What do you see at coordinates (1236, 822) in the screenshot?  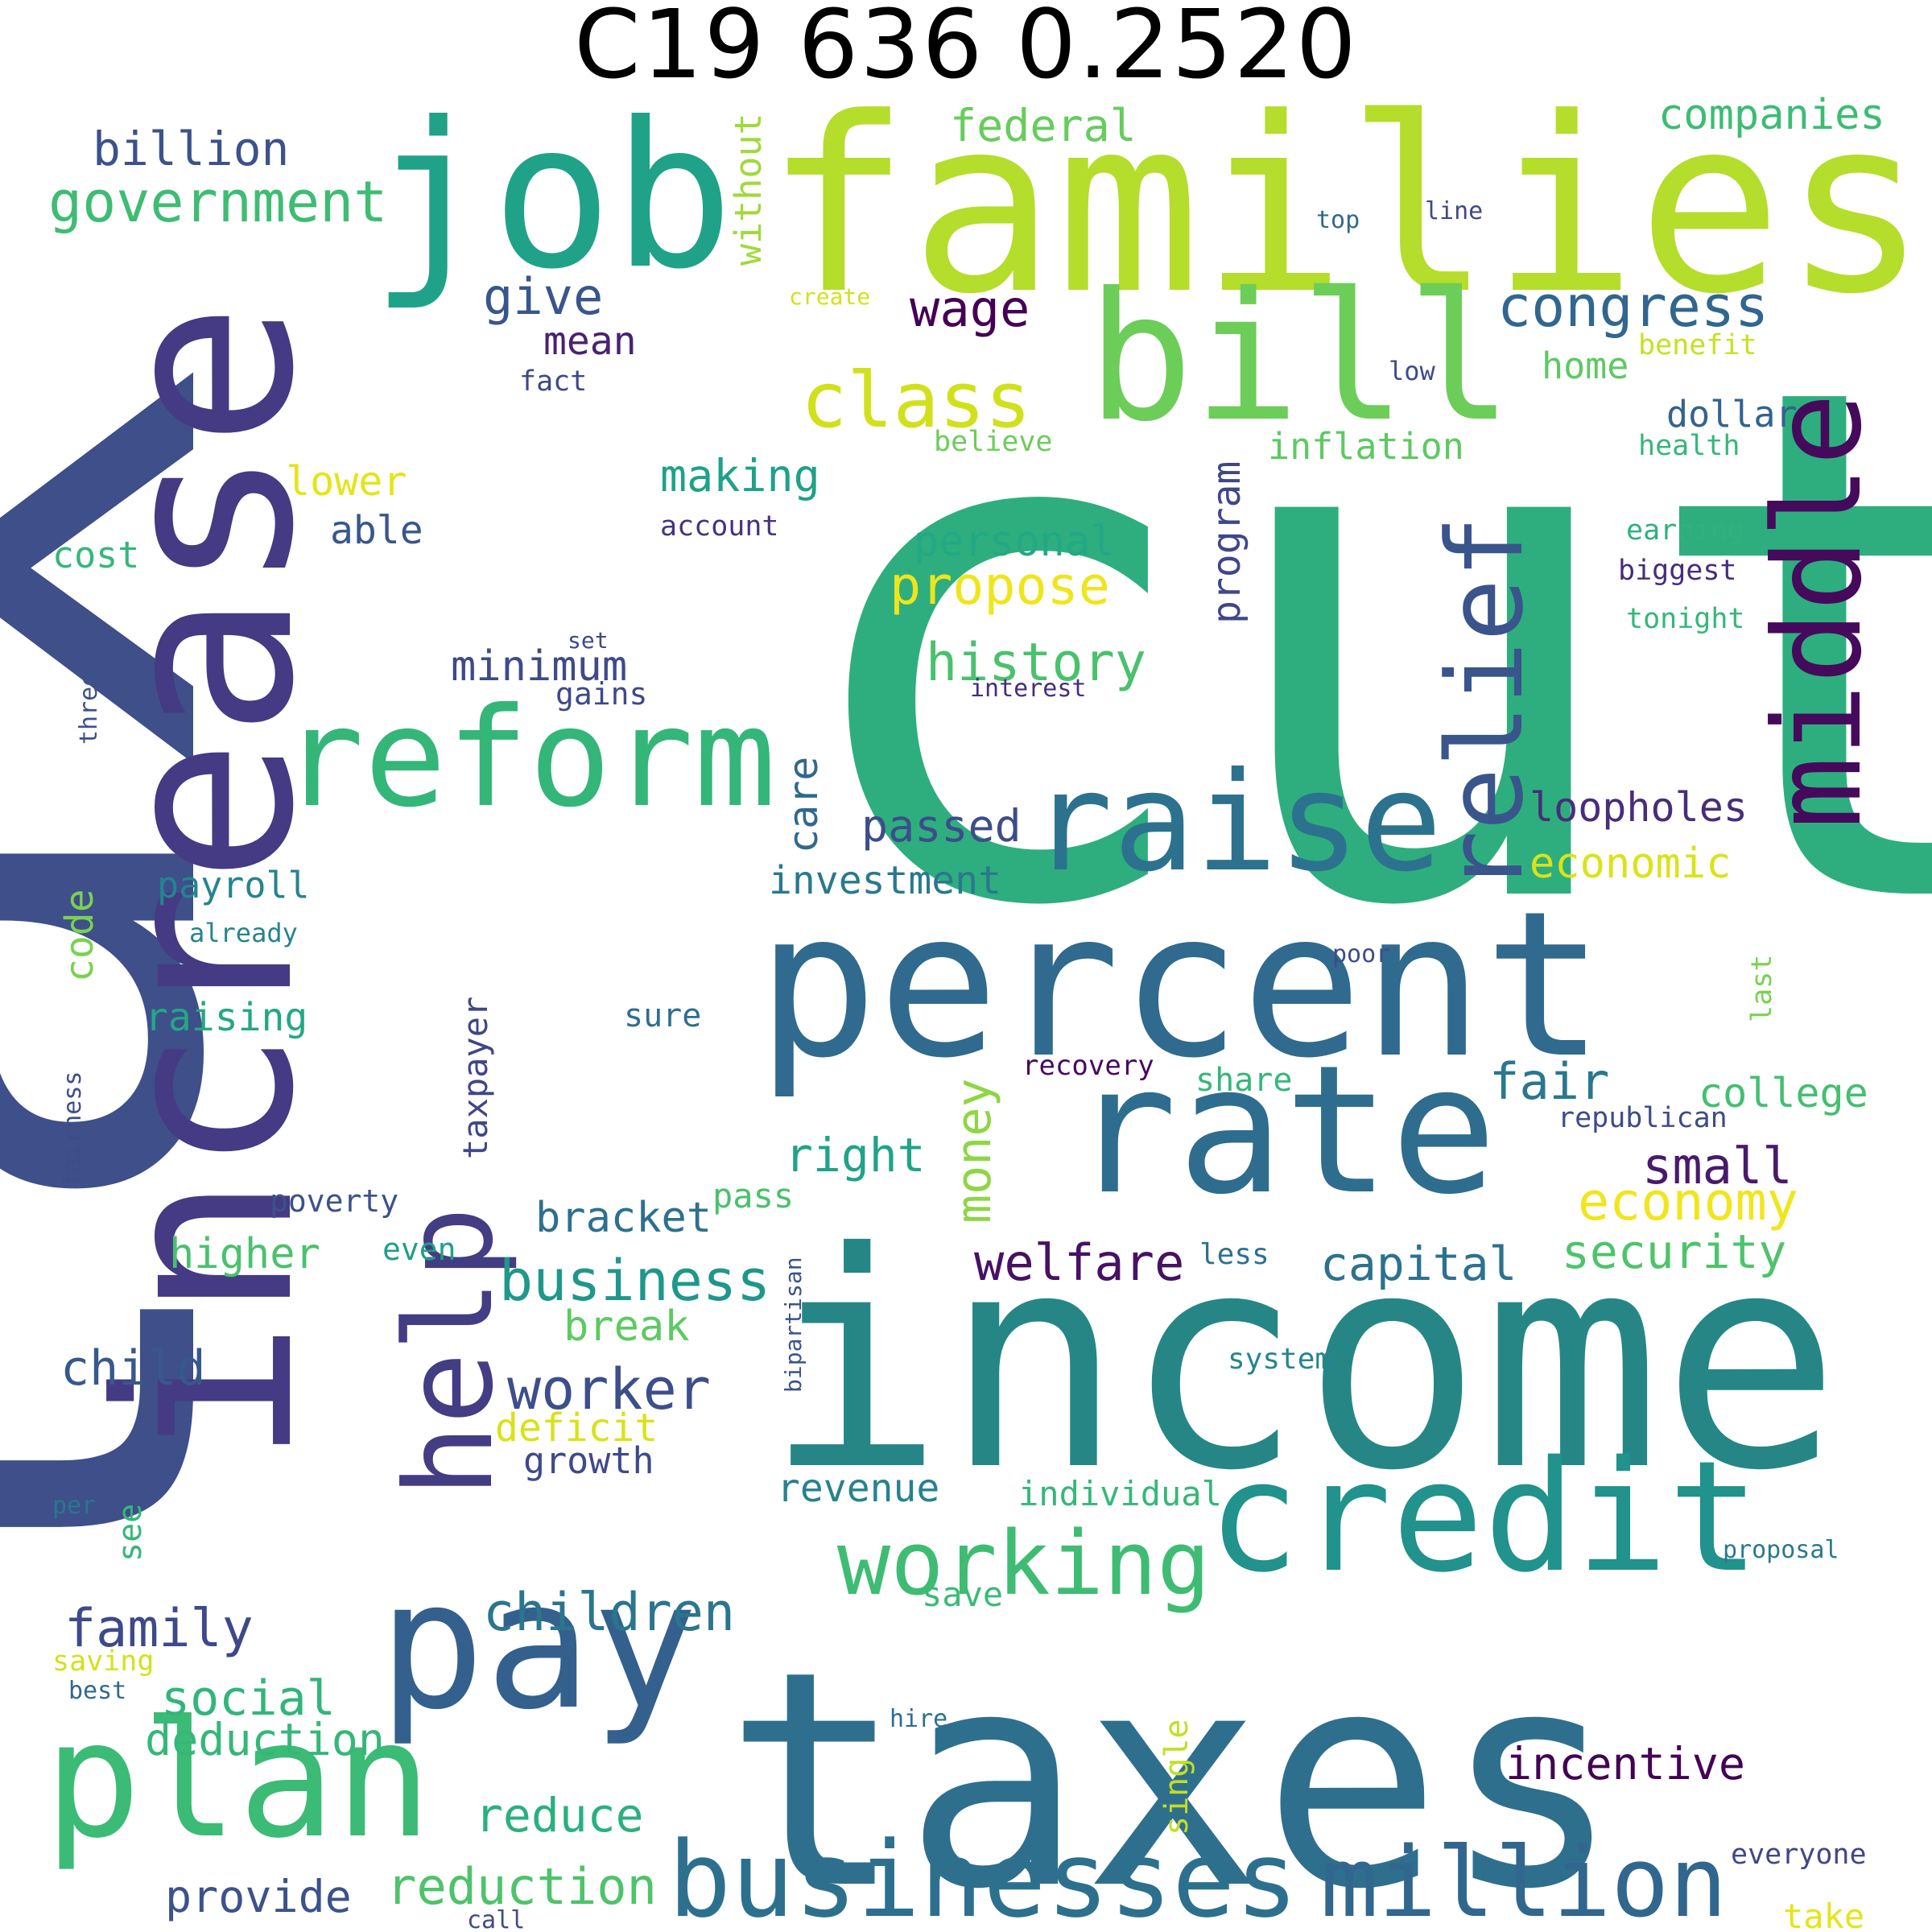 I see `word-raise: raise` at bounding box center [1236, 822].